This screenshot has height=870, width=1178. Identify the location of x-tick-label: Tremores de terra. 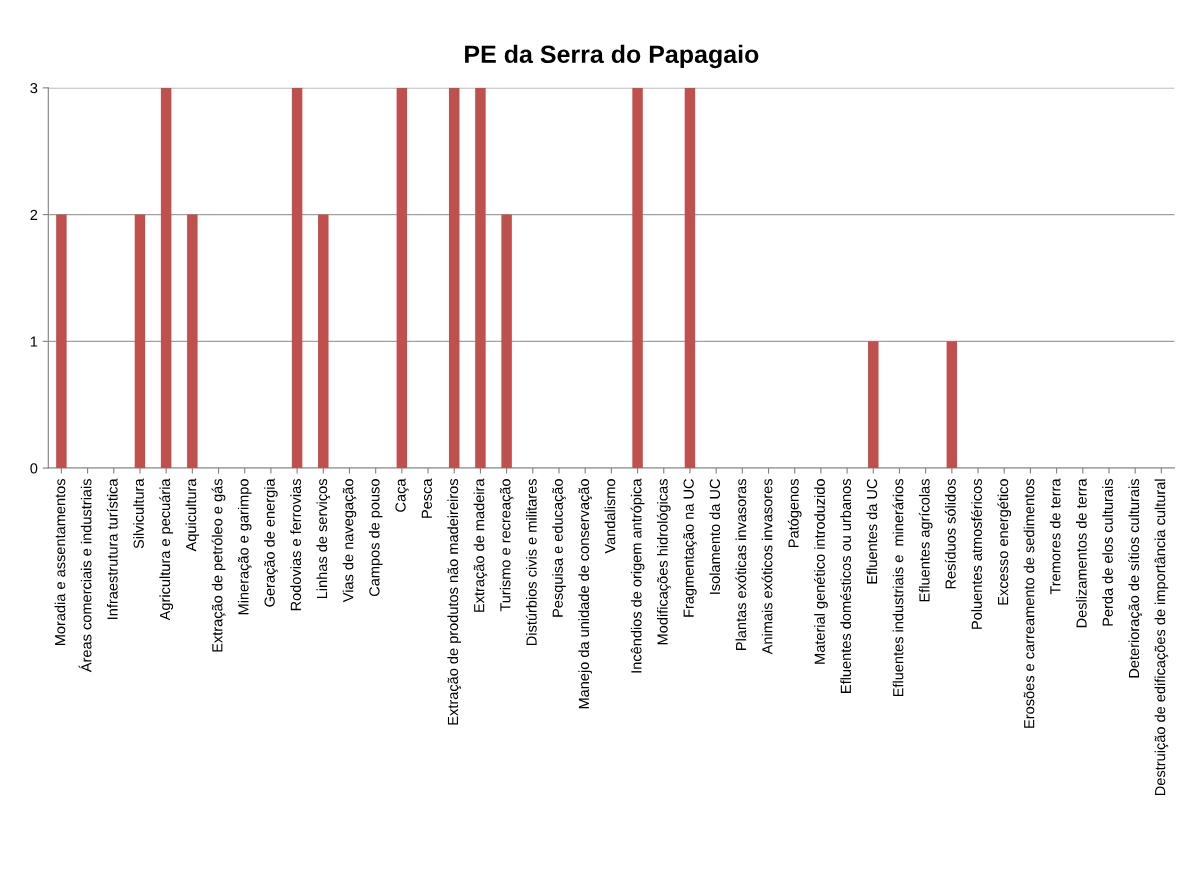
(1055, 536).